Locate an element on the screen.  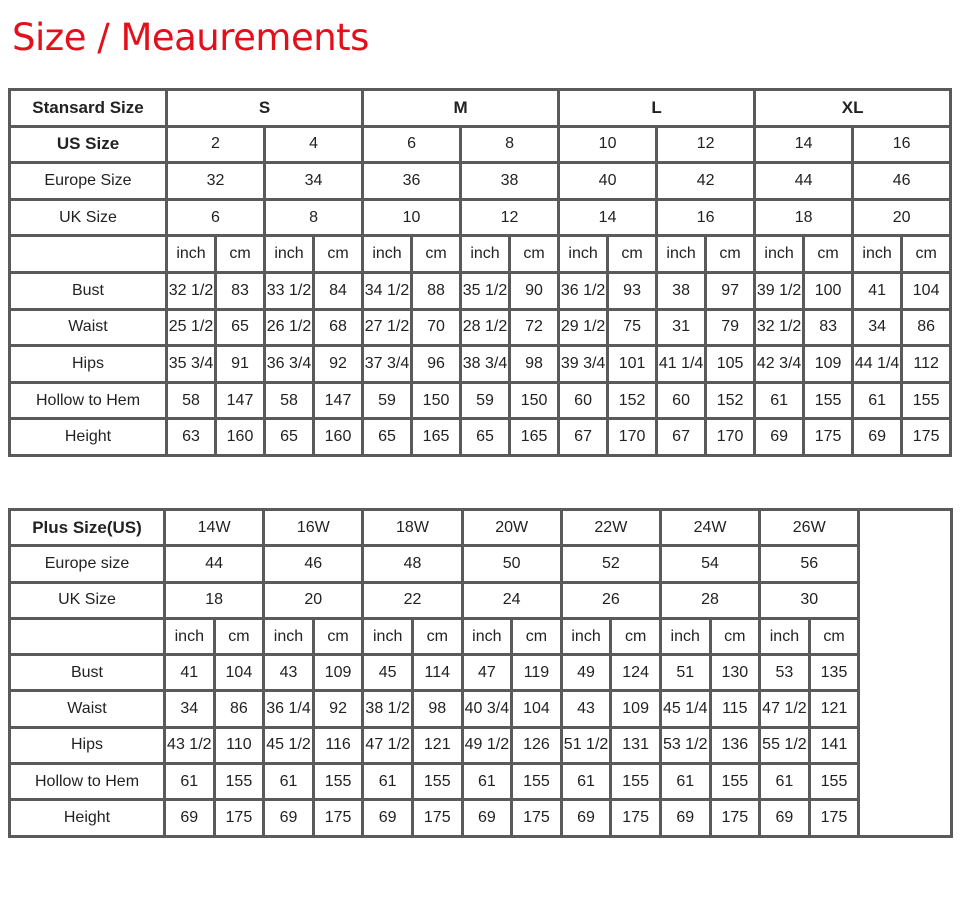
size-cell: 38 is located at coordinates (510, 181).